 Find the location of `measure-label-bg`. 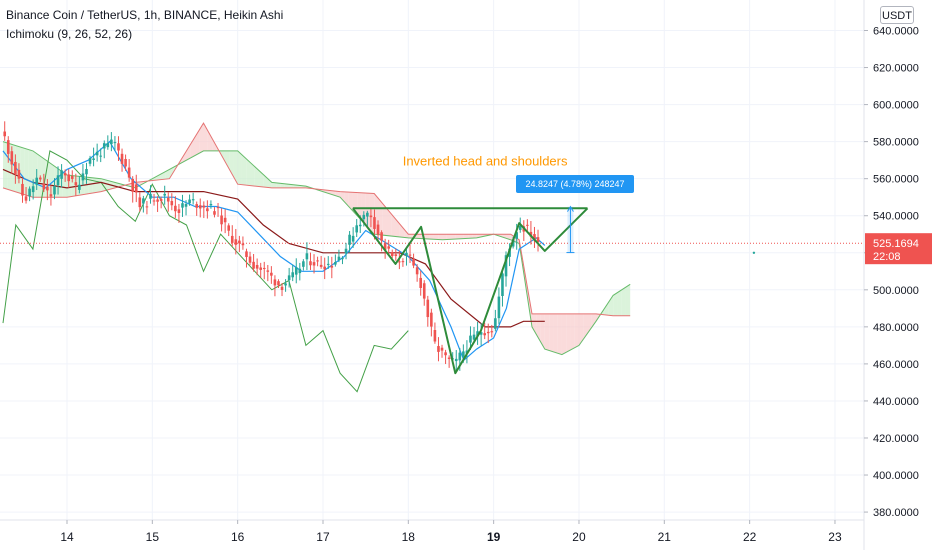

measure-label-bg is located at coordinates (575, 184).